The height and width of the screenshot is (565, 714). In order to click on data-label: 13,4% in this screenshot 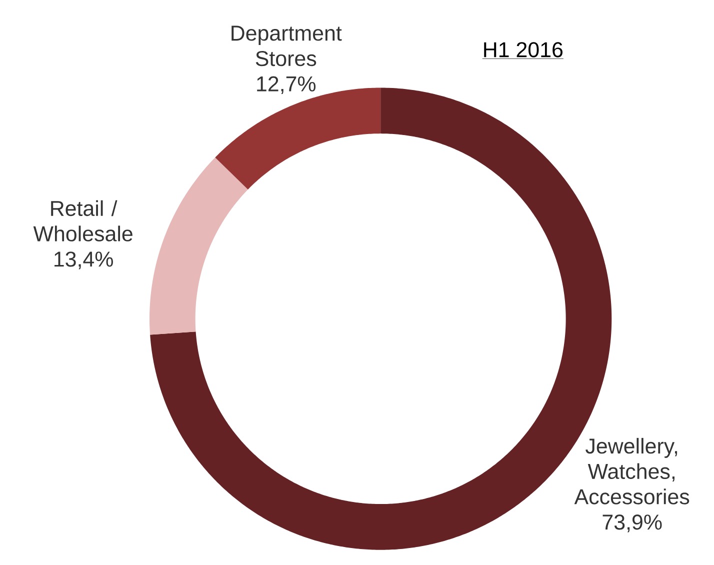, I will do `click(83, 260)`.